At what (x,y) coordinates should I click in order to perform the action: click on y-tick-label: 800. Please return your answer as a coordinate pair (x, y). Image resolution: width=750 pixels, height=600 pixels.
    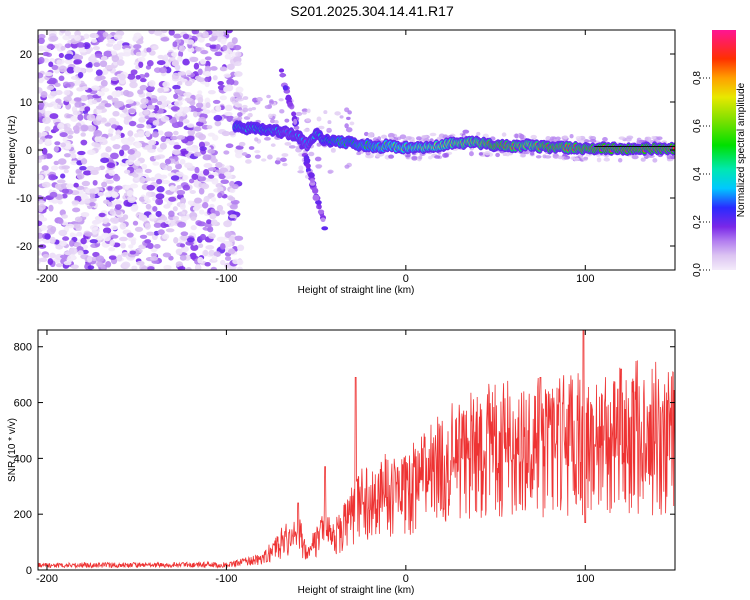
    Looking at the image, I should click on (23, 348).